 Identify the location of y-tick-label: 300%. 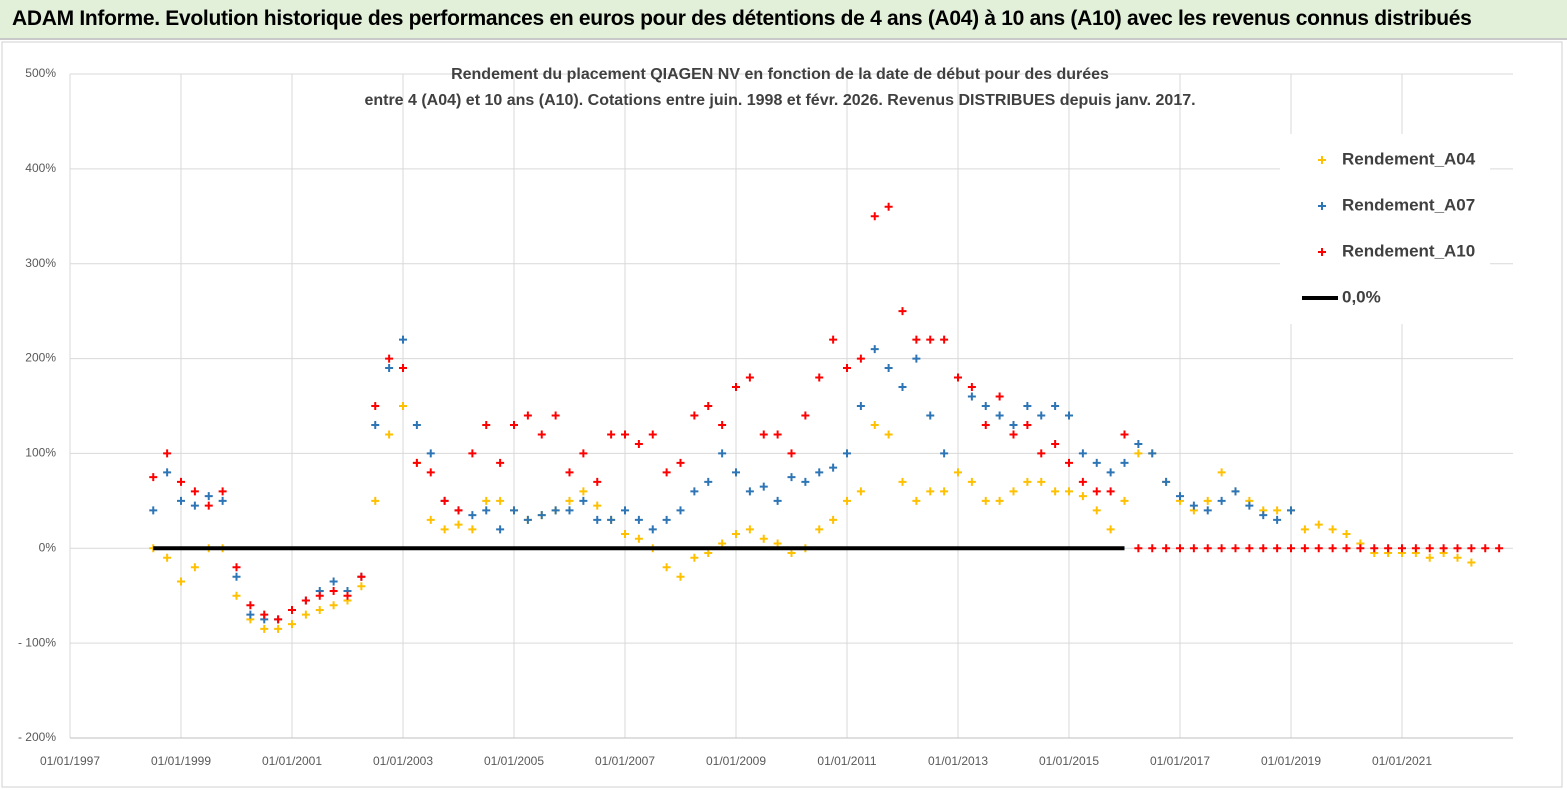
(40, 263).